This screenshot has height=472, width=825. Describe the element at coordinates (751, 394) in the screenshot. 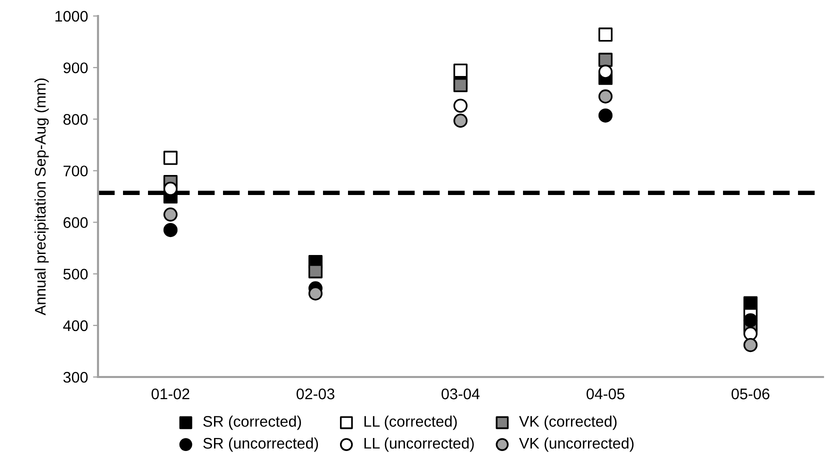

I see `x-tick-label: 05-06` at that location.